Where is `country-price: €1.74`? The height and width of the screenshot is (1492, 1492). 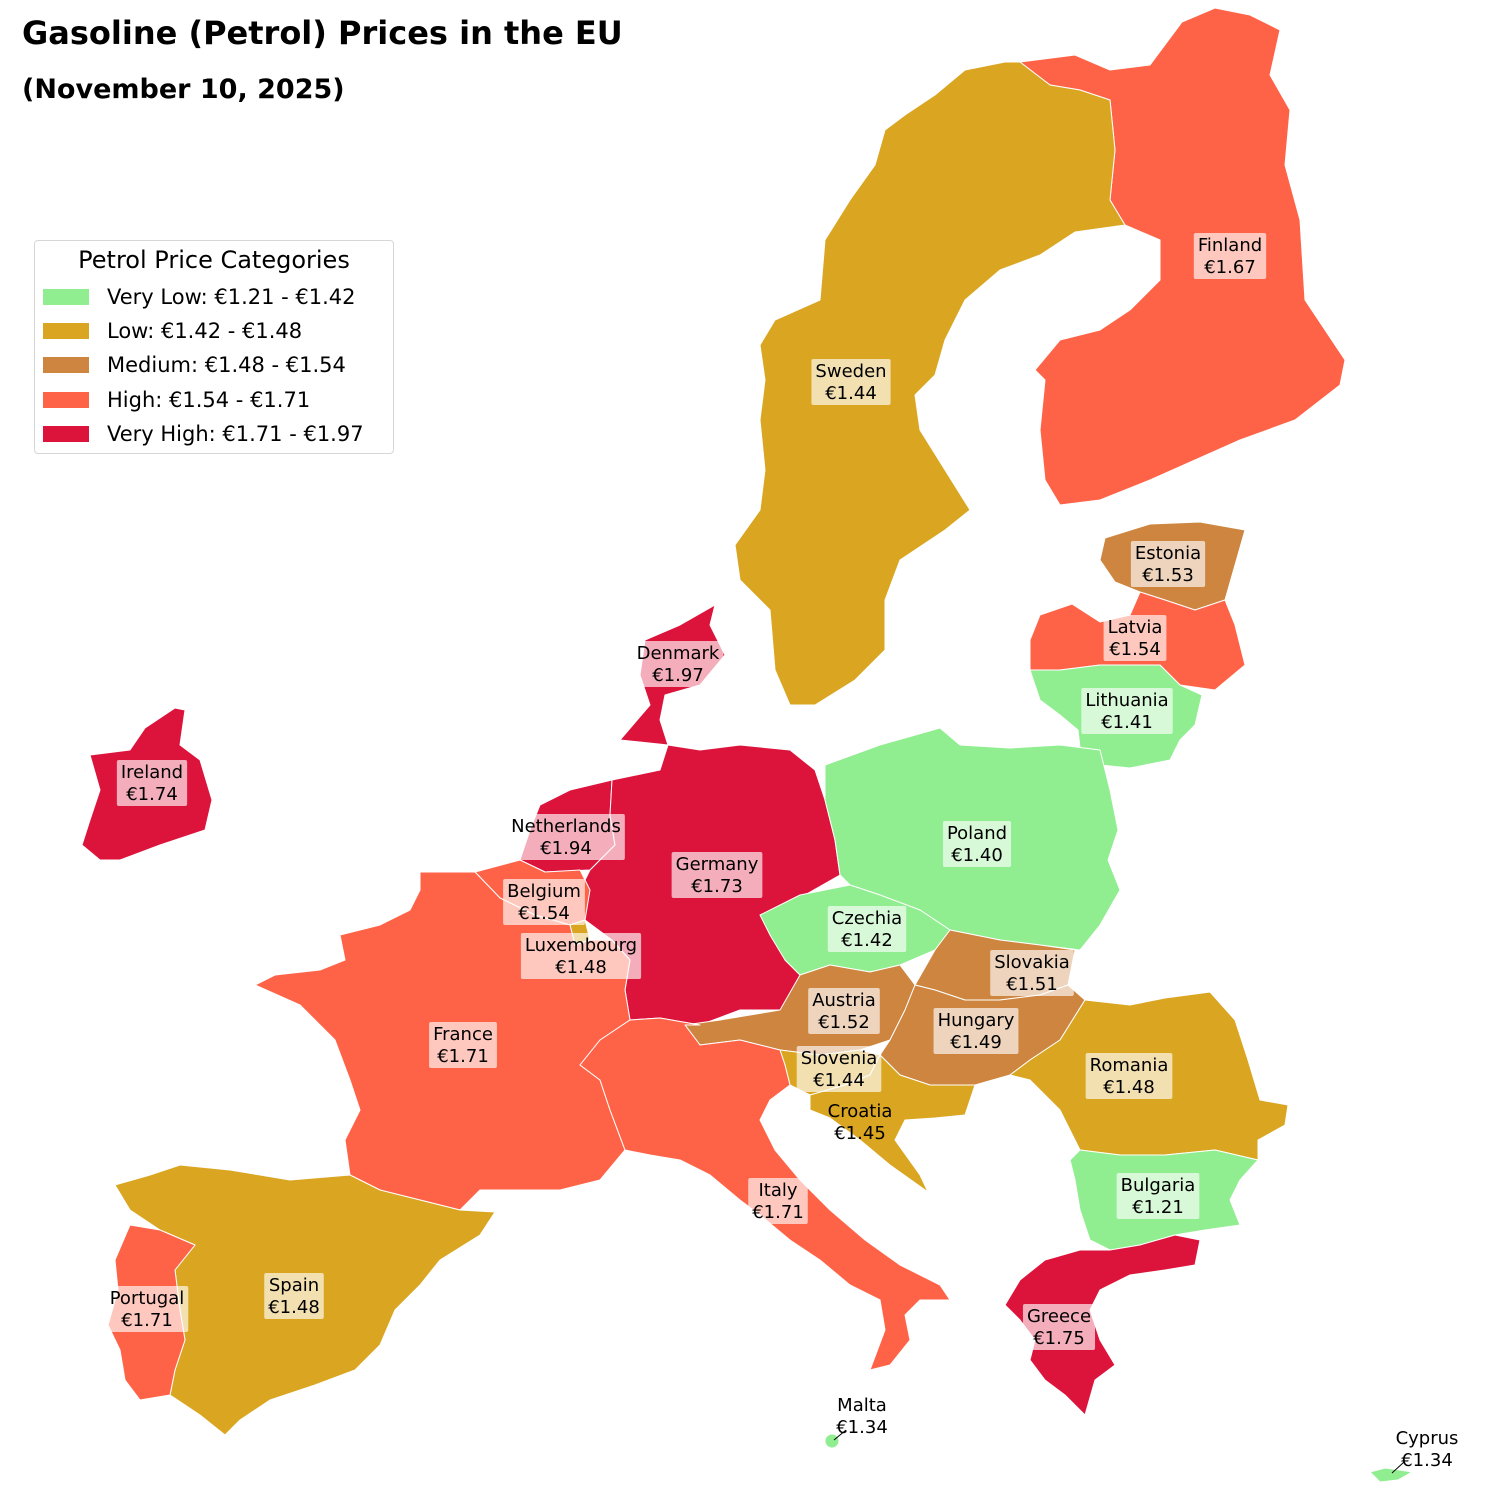 country-price: €1.74 is located at coordinates (152, 794).